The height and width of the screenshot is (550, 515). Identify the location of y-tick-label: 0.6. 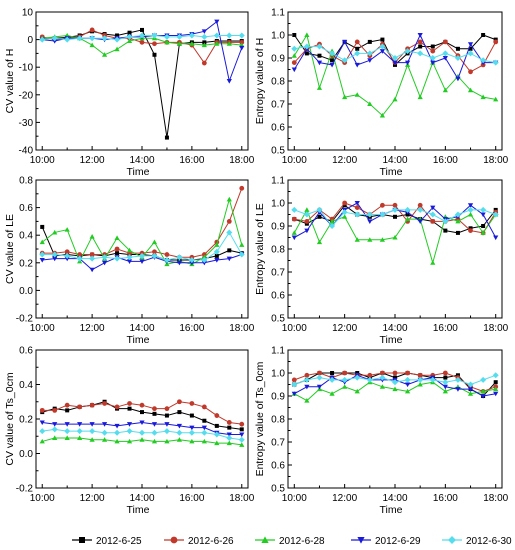
(278, 296).